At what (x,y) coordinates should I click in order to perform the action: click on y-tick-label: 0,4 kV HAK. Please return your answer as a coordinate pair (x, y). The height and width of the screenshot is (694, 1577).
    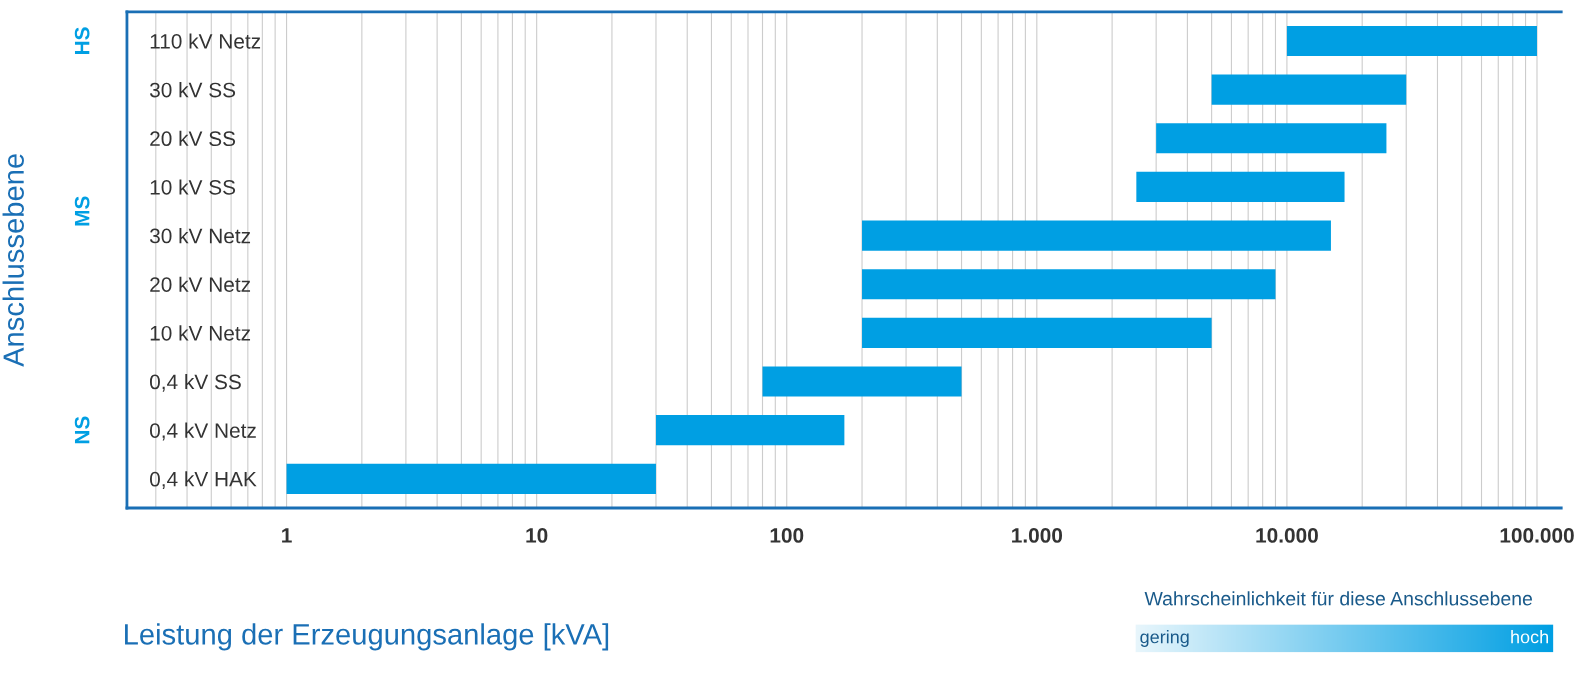
    Looking at the image, I should click on (203, 480).